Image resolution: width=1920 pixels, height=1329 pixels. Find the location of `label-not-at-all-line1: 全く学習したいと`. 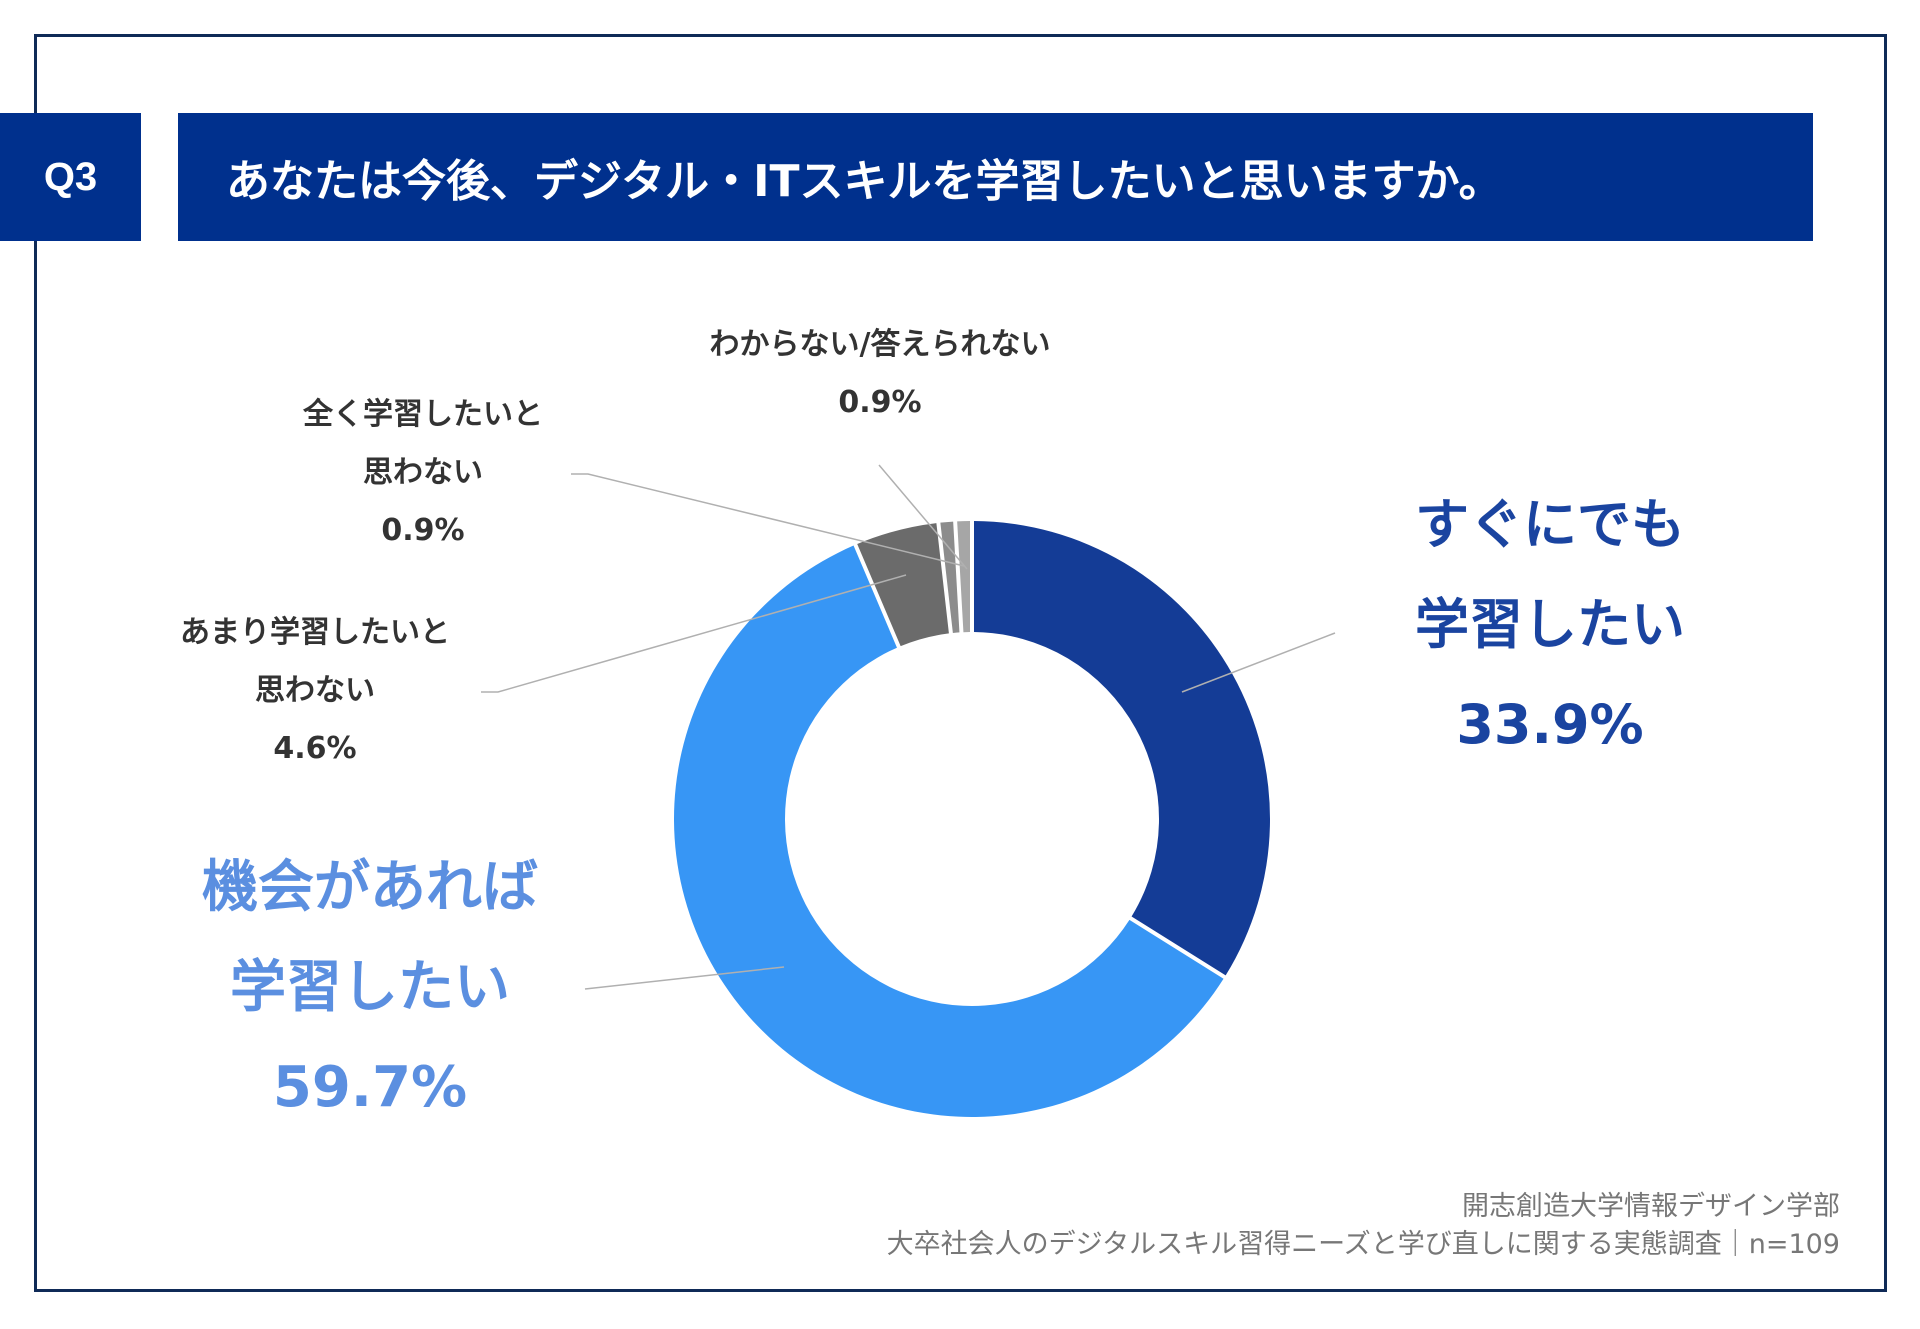

label-not-at-all-line1: 全く学習したいと is located at coordinates (423, 414).